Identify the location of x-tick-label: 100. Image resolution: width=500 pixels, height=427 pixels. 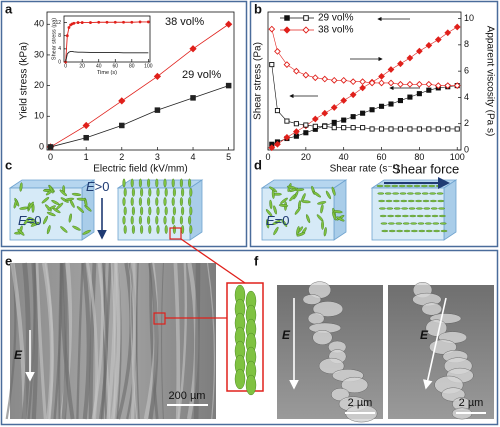
(457, 157).